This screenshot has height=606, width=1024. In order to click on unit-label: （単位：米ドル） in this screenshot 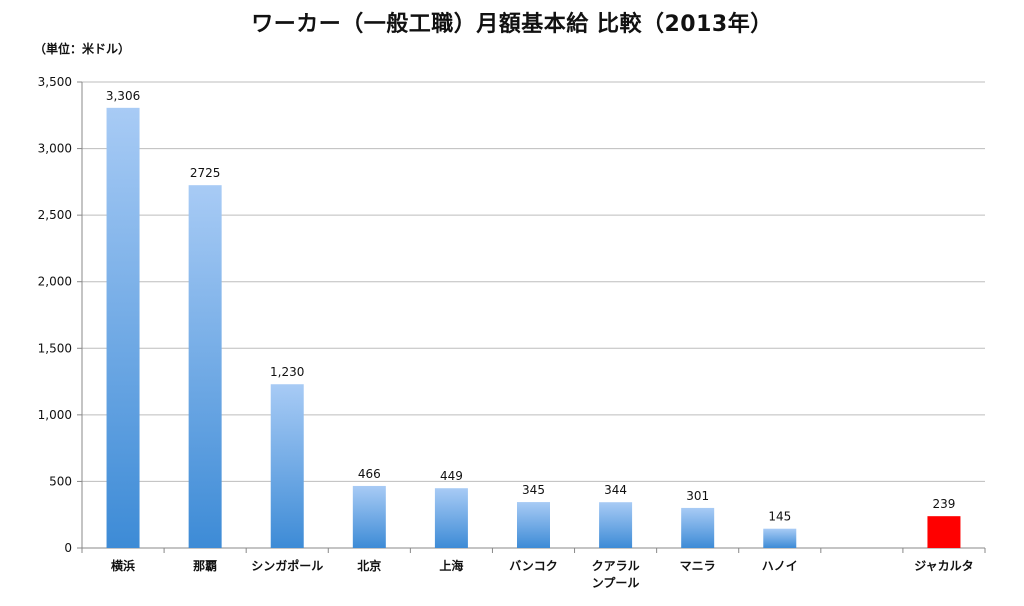, I will do `click(82, 49)`.